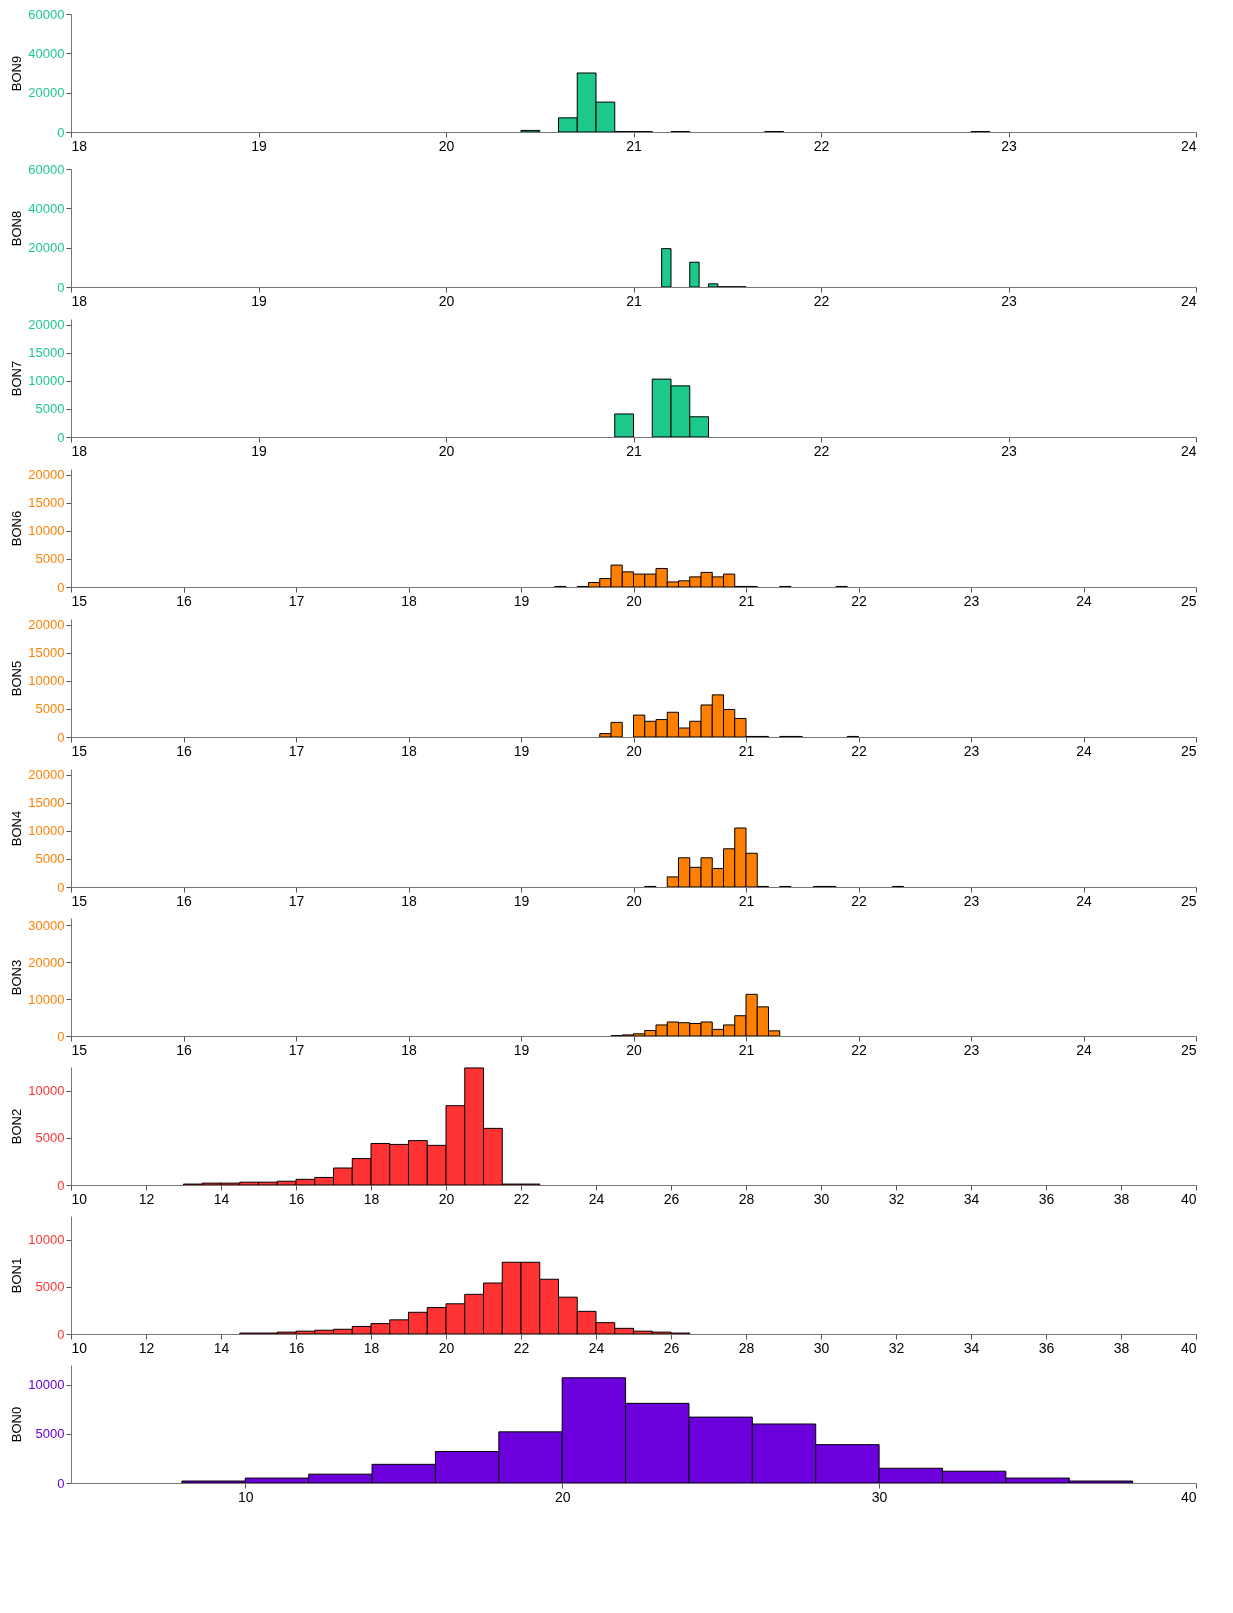 The height and width of the screenshot is (1613, 1233). Describe the element at coordinates (17, 678) in the screenshot. I see `y-axis-title: BON5` at that location.